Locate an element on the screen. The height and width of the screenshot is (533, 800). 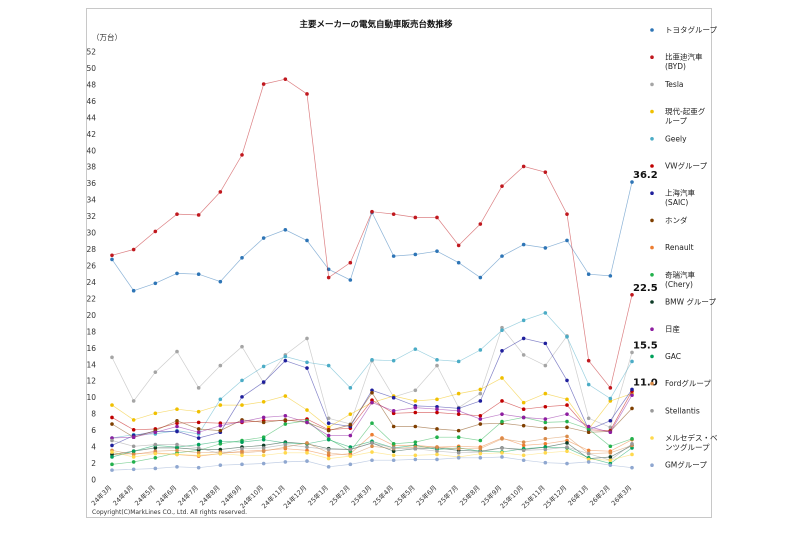
legend-label: トヨタグループ is located at coordinates (691, 30).